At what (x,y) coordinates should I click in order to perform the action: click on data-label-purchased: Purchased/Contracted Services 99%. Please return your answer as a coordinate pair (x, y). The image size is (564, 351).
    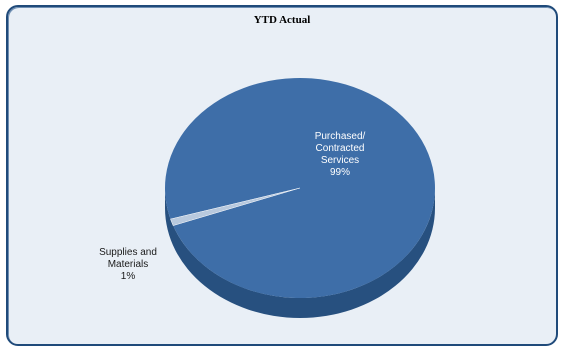
    Looking at the image, I should click on (340, 154).